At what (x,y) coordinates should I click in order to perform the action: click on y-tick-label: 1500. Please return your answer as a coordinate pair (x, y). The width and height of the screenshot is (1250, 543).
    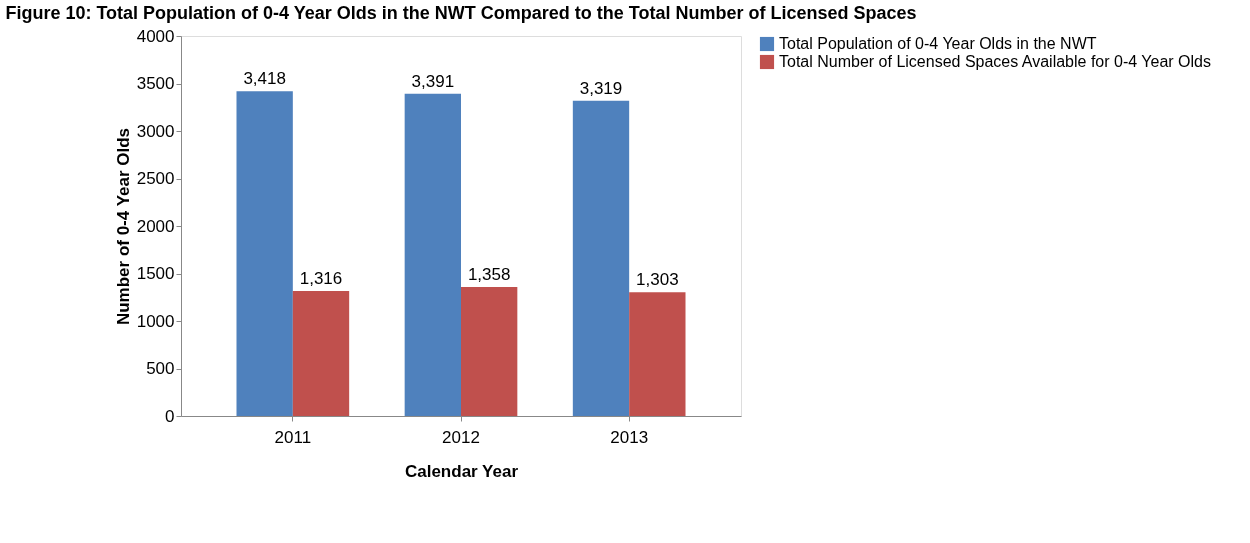
    Looking at the image, I should click on (155, 273).